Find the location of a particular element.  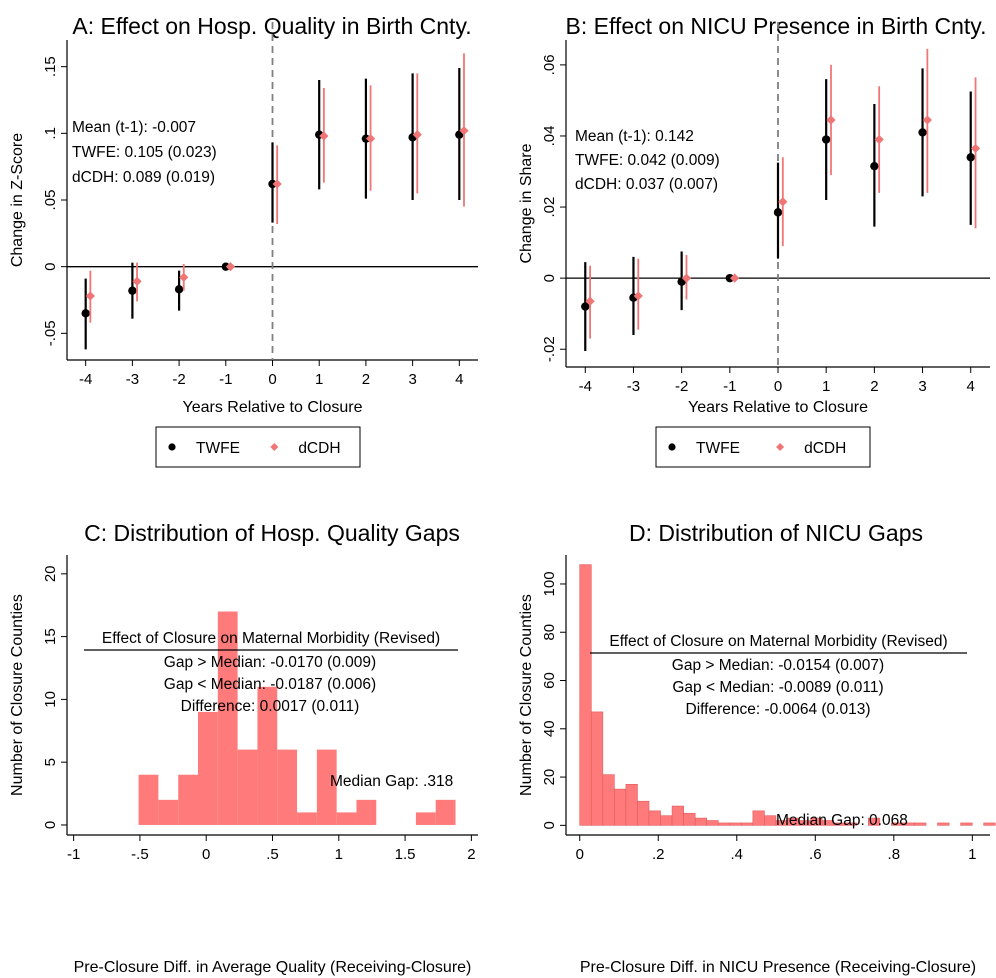

y-tick-label: .04 is located at coordinates (549, 136).